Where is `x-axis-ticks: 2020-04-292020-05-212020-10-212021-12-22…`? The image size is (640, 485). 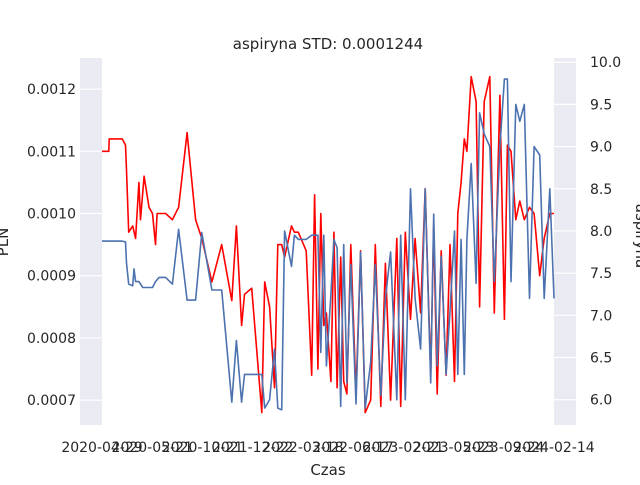
x-axis-ticks: 2020-04-292020-05-212020-10-212021-12-22… is located at coordinates (327, 448).